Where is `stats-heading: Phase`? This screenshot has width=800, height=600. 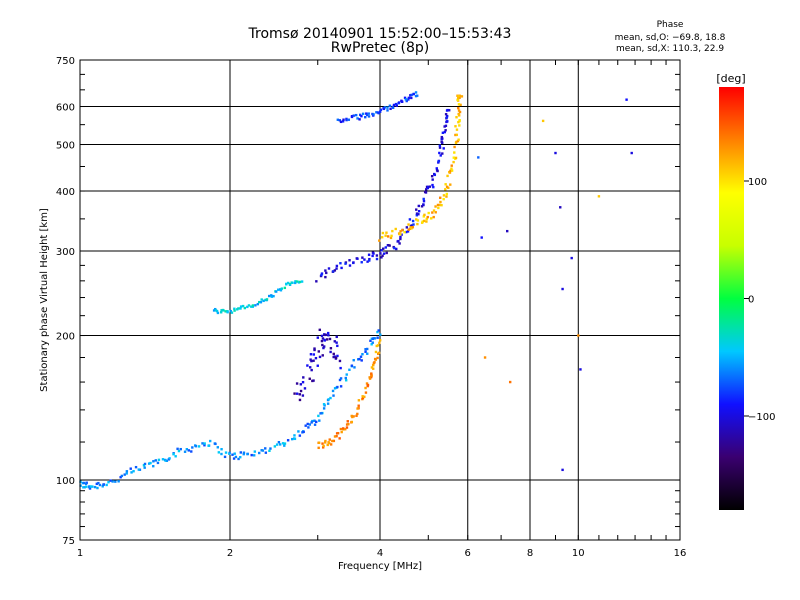
stats-heading: Phase is located at coordinates (670, 25).